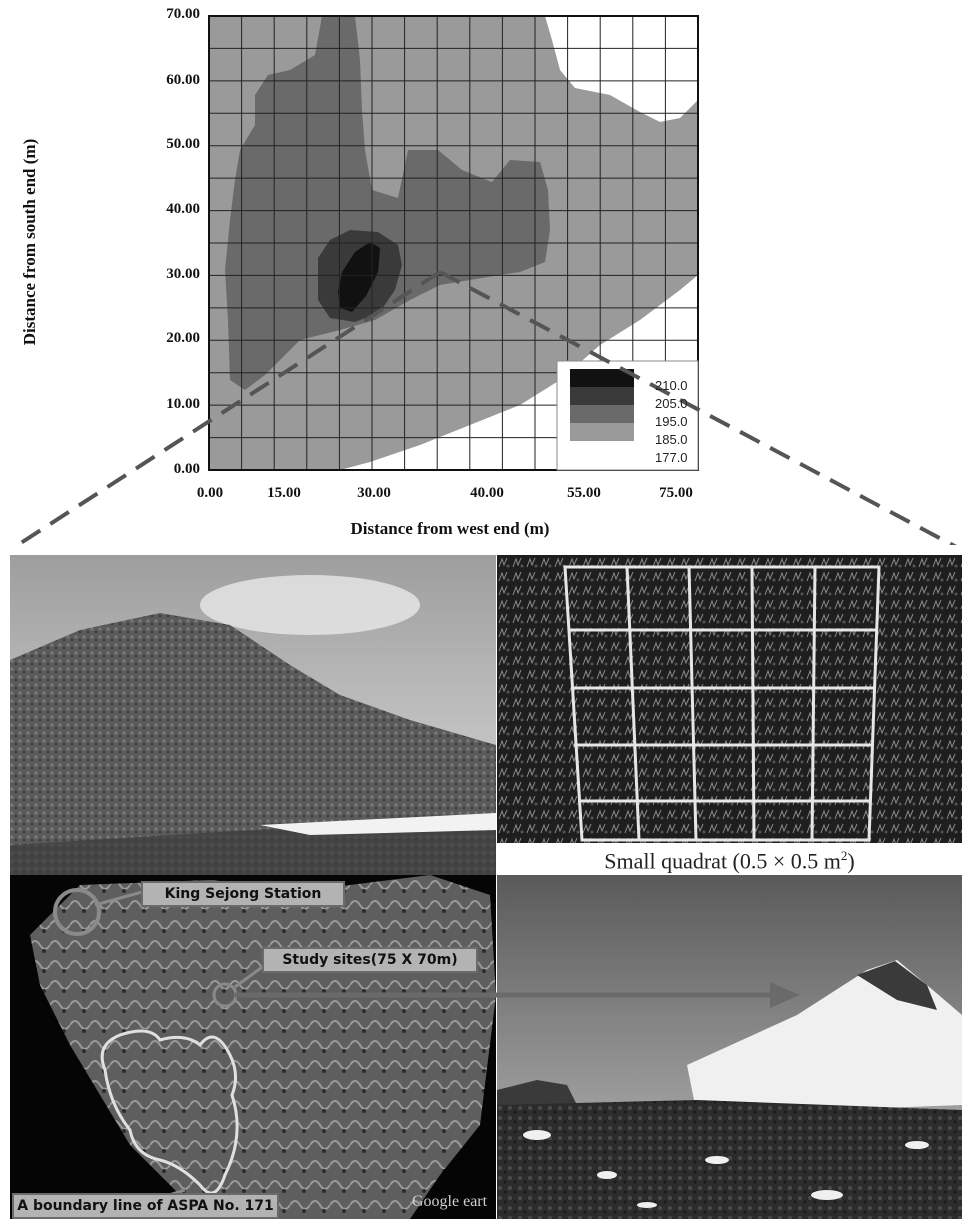 Image resolution: width=962 pixels, height=1219 pixels. I want to click on x-tick-label: 75.00, so click(676, 493).